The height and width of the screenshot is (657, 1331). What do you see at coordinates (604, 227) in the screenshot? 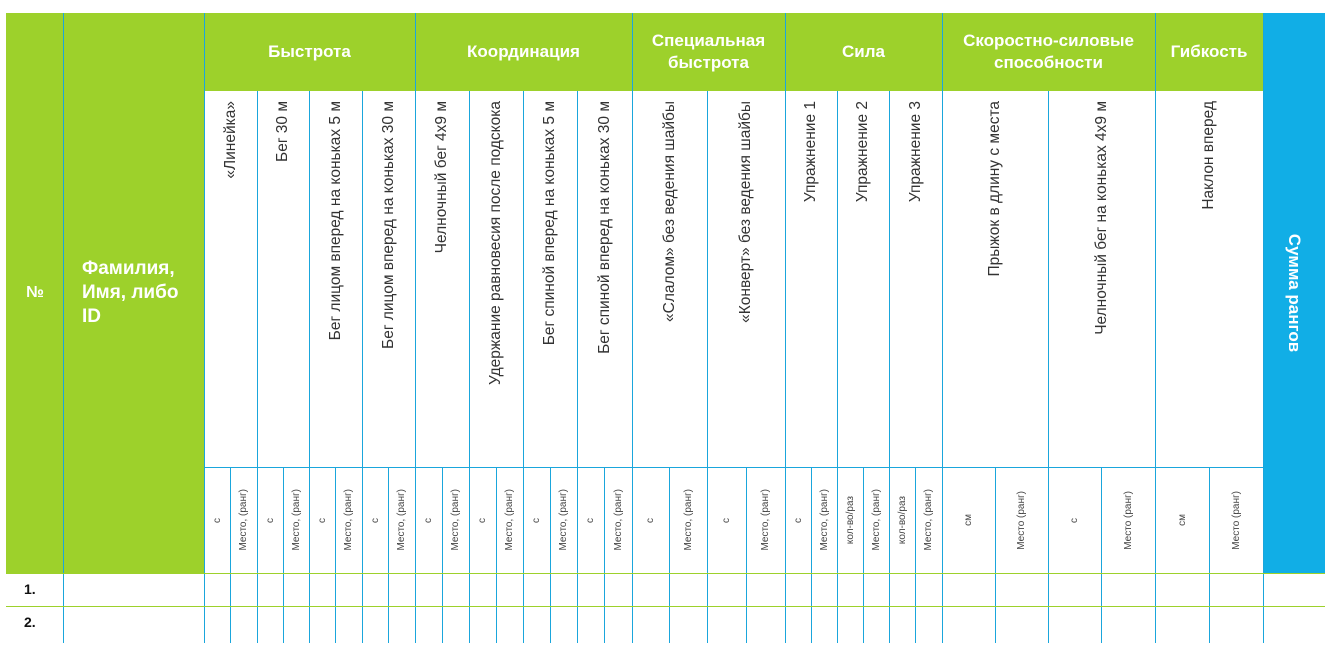
I see `test-label: Бег спиной вперед на коньках 30 м` at bounding box center [604, 227].